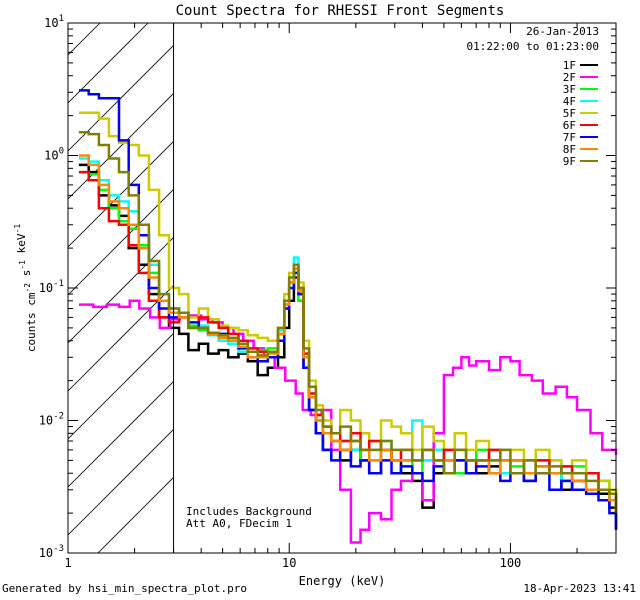  Describe the element at coordinates (54, 155) in the screenshot. I see `y-tick-label: 10⁰` at that location.